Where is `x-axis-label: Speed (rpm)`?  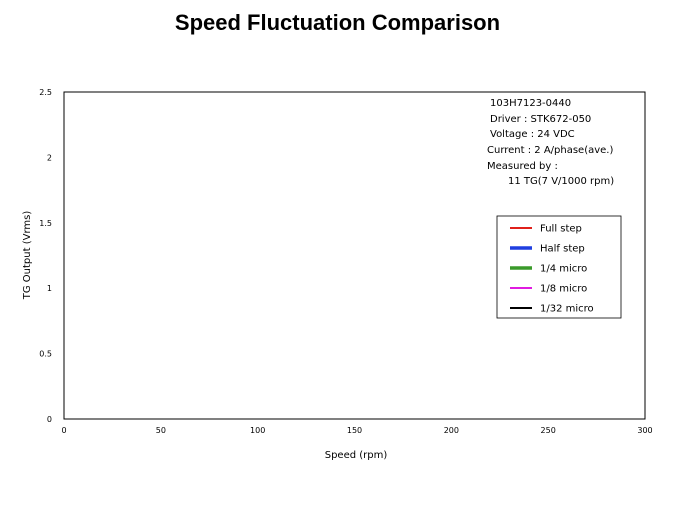
x-axis-label: Speed (rpm) is located at coordinates (356, 455).